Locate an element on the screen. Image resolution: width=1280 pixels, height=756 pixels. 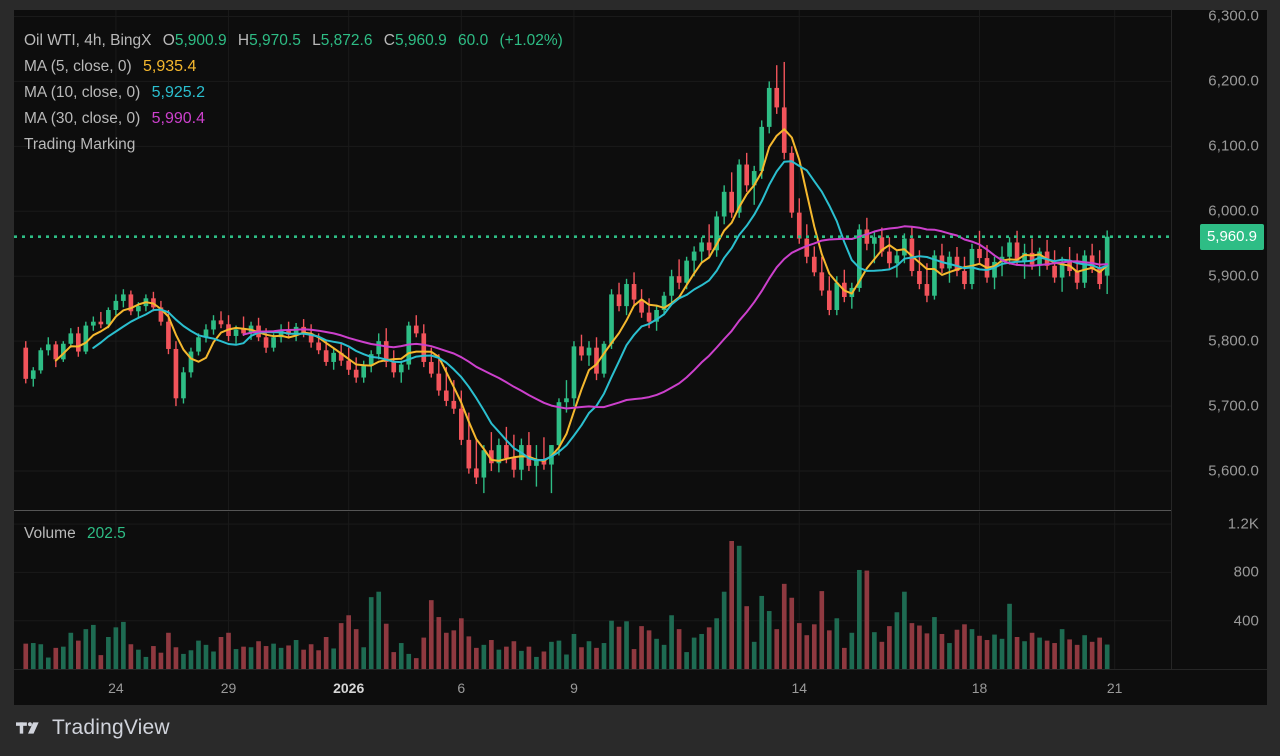
time-axis-tick-label: 2026 is located at coordinates (349, 688).